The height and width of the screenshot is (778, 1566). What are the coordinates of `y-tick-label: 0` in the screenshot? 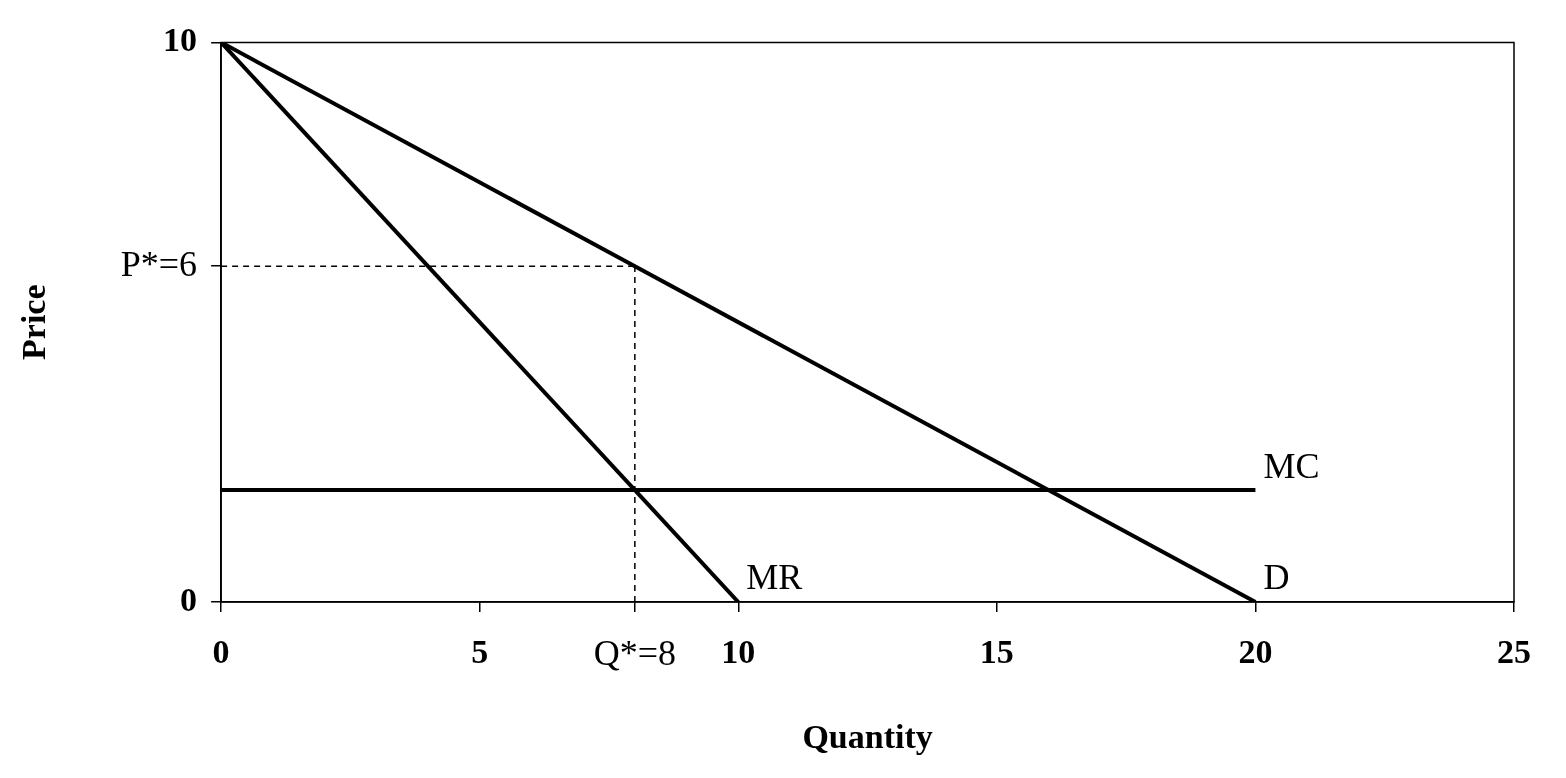 It's located at (189, 599).